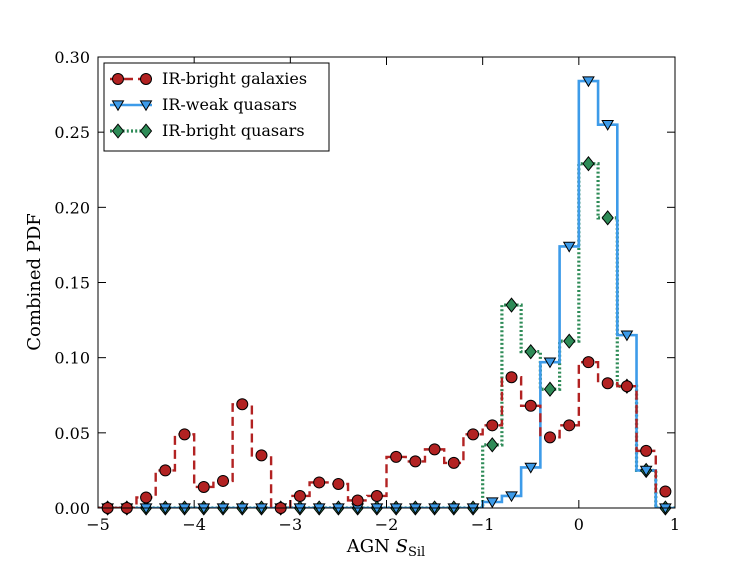 The image size is (747, 565). I want to click on legend-label-2: IR-bright quasars, so click(233, 130).